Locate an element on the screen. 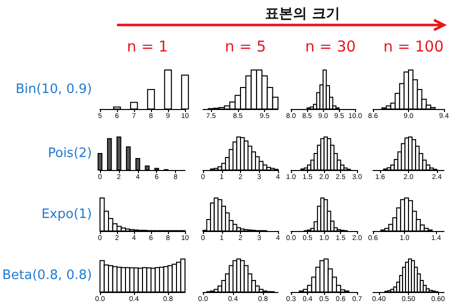  y-axis-title: Pois(2) is located at coordinates (70, 153).